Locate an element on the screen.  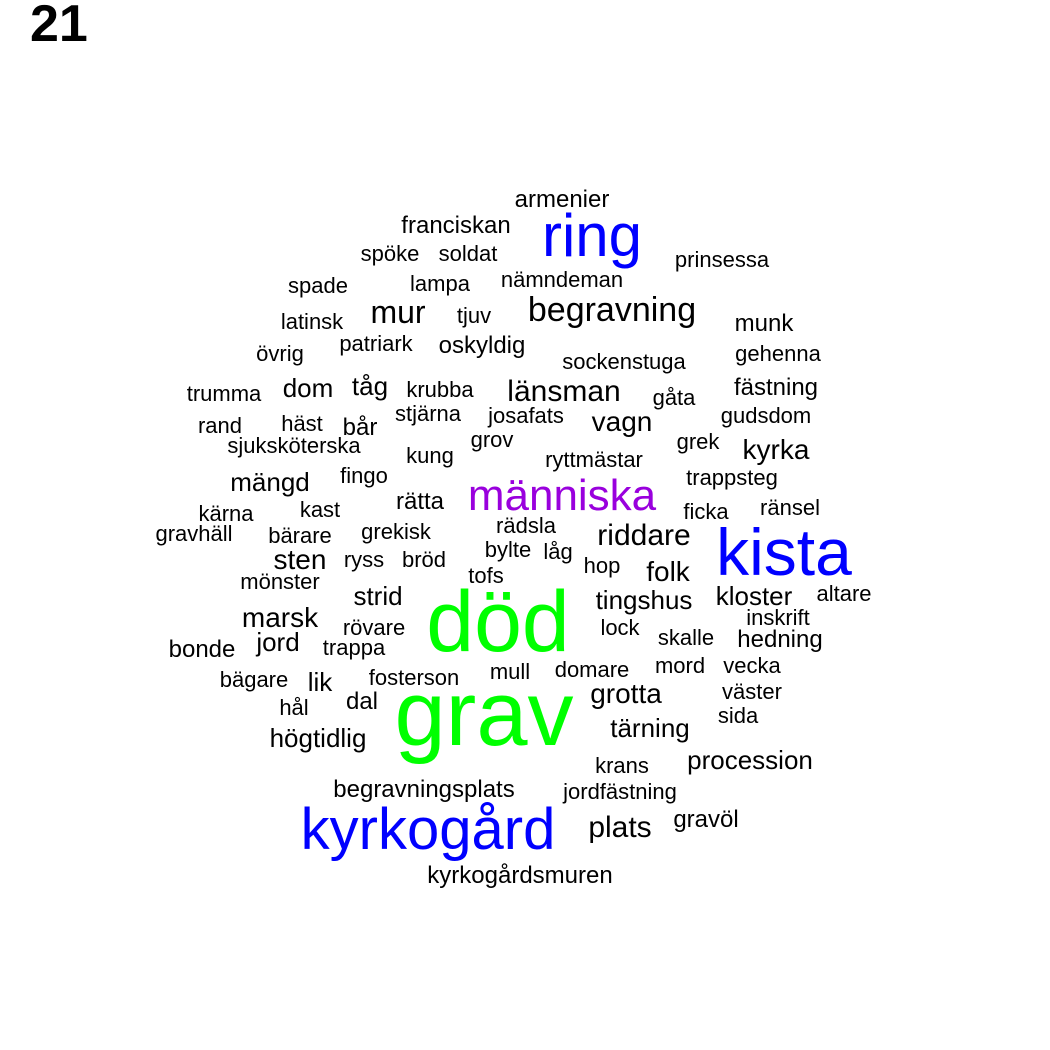
word-fastning: fästning is located at coordinates (776, 387).